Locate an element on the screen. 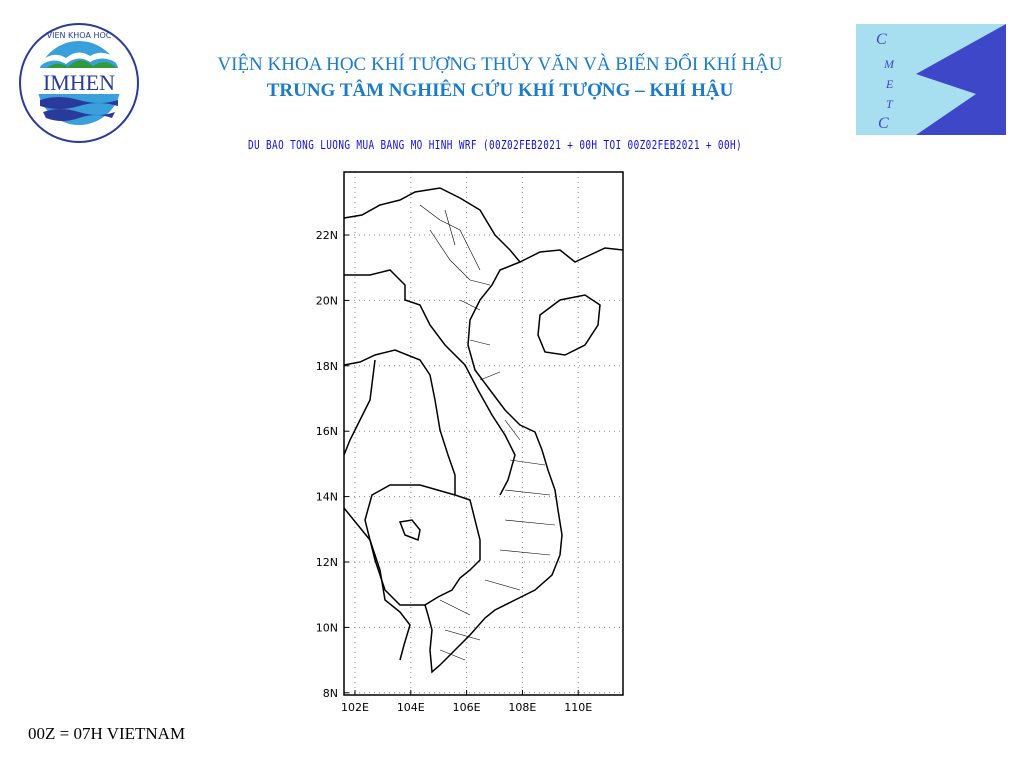 This screenshot has width=1024, height=768. time-note: 00Z = 07H VIETNAM is located at coordinates (107, 733).